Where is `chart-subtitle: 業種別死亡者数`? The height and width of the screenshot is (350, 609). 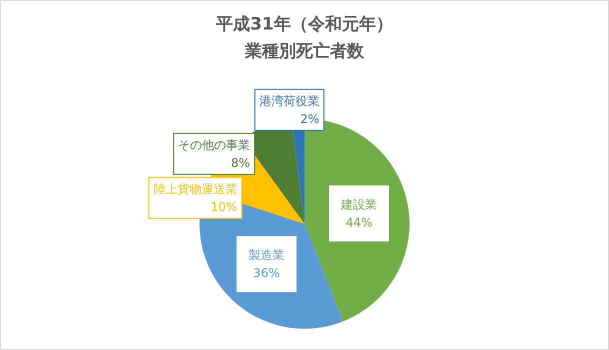 chart-subtitle: 業種別死亡者数 is located at coordinates (304, 52).